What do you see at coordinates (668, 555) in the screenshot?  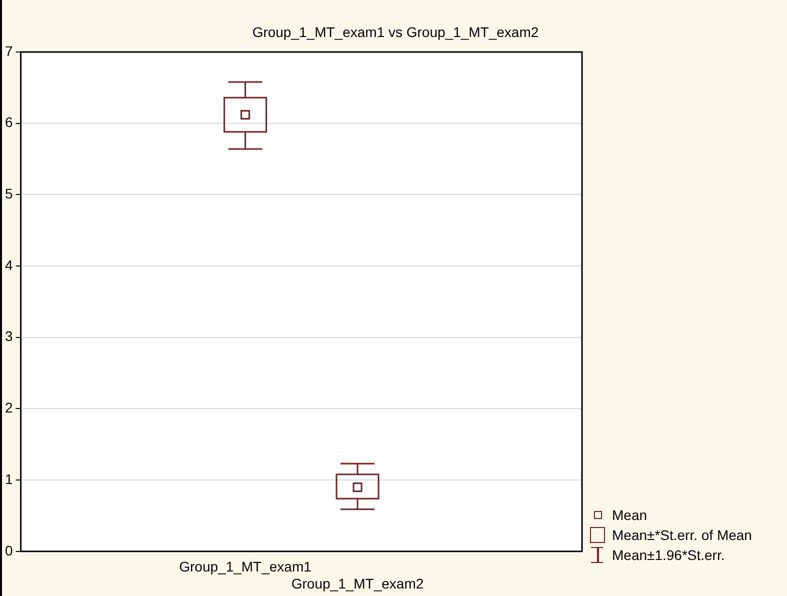 I see `text: Mean±1.96*St.err.` at bounding box center [668, 555].